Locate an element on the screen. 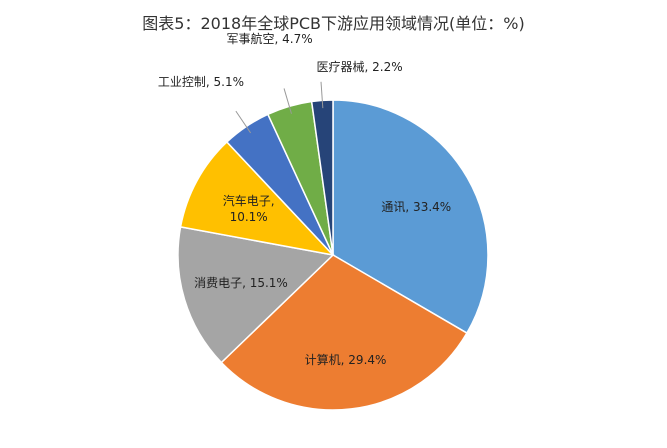  data-label: 消费电子, 15.1% is located at coordinates (241, 282).